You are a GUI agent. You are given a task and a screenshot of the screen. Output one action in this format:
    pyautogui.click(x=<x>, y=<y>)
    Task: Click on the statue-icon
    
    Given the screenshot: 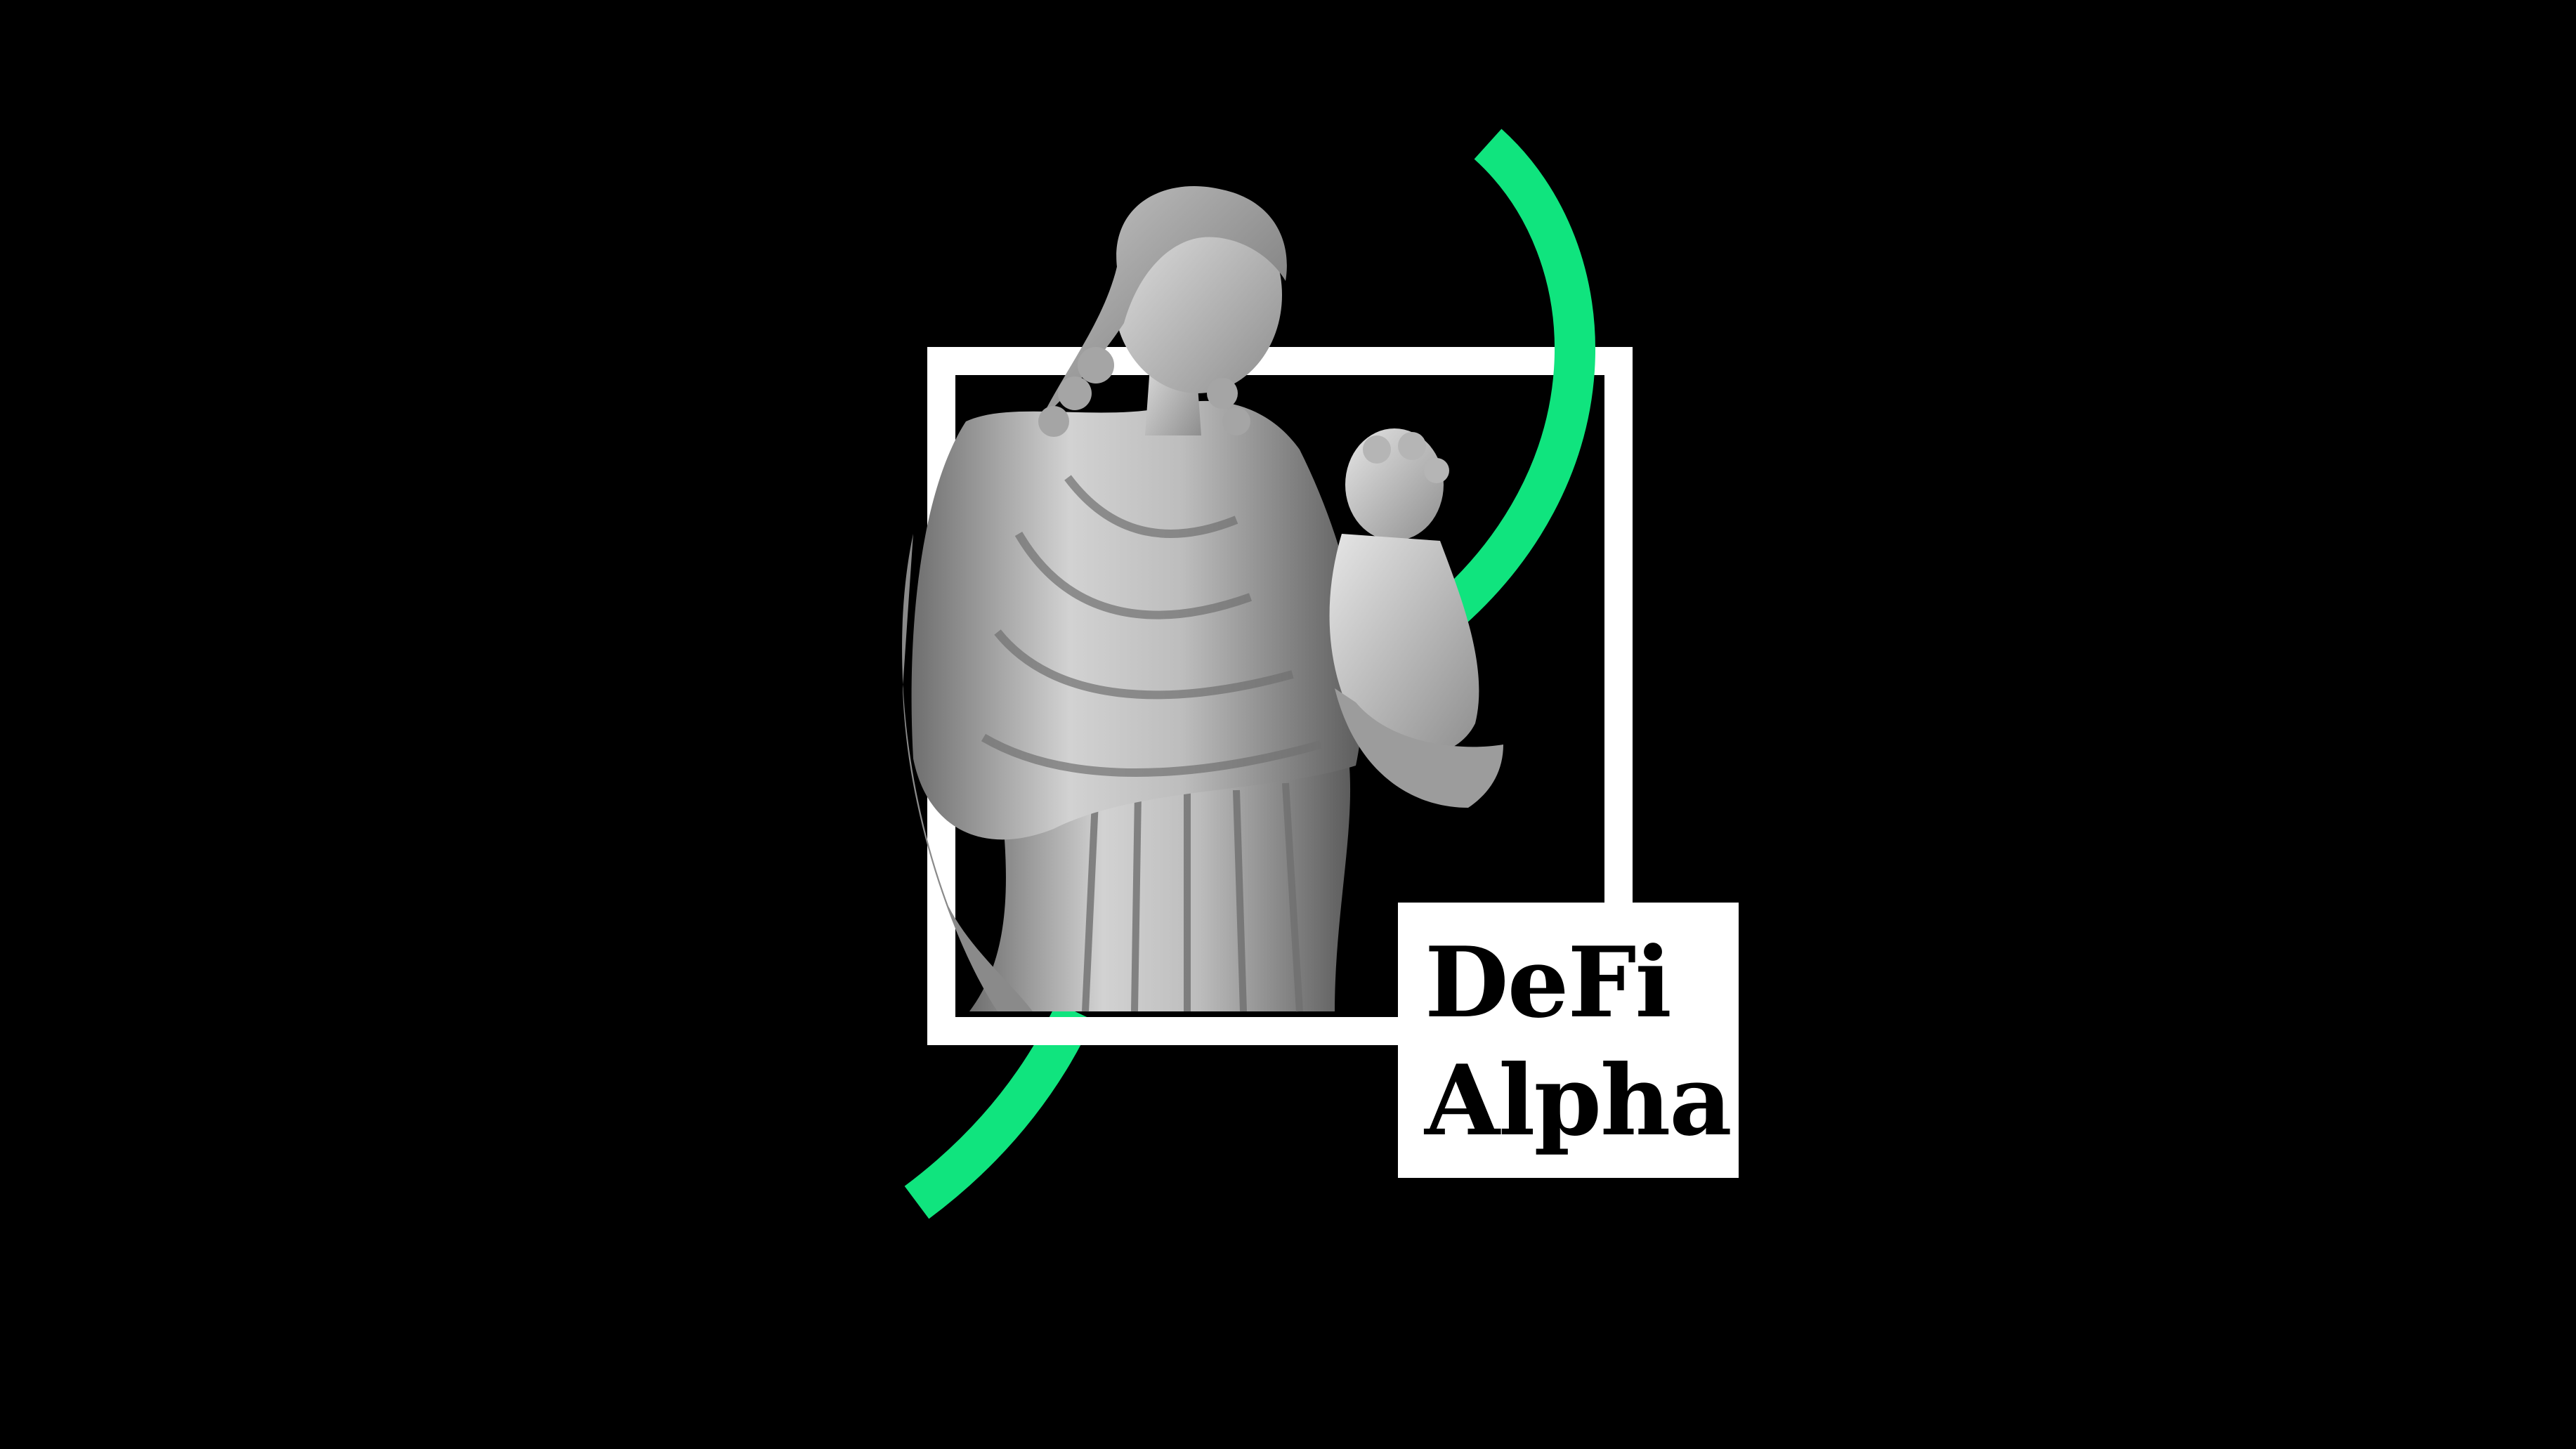 What is the action you would take?
    pyautogui.click(x=1202, y=598)
    